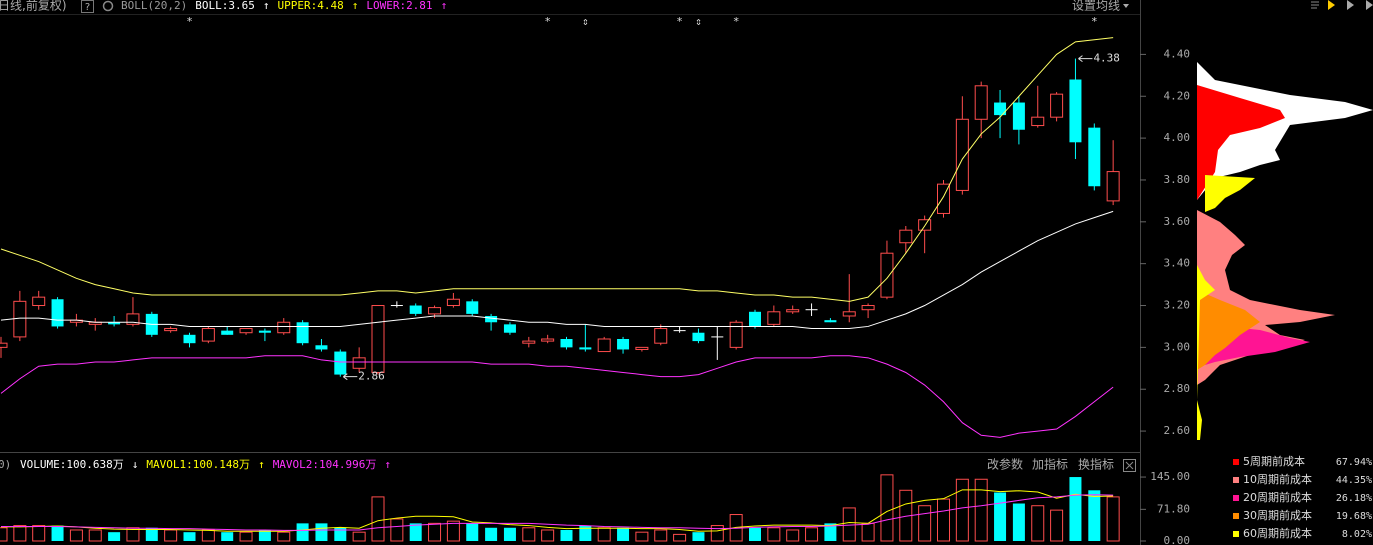 The height and width of the screenshot is (545, 1373). Describe the element at coordinates (1354, 480) in the screenshot. I see `legend-value: 44.35%` at that location.